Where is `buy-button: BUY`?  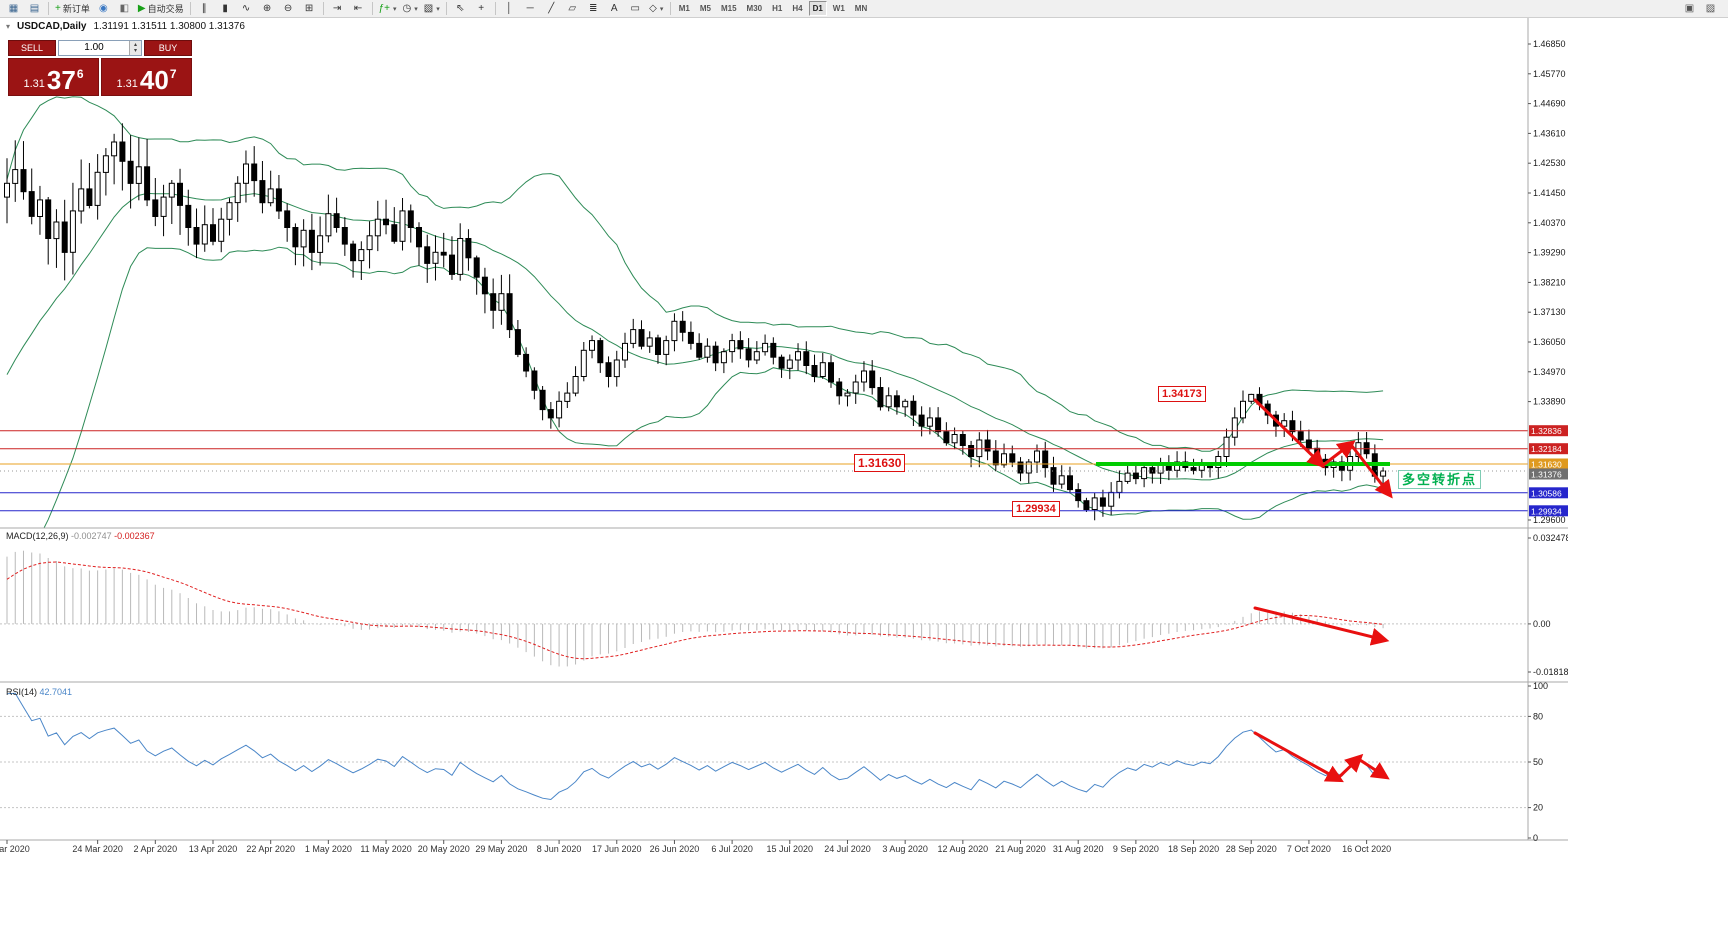 buy-button: BUY is located at coordinates (168, 48).